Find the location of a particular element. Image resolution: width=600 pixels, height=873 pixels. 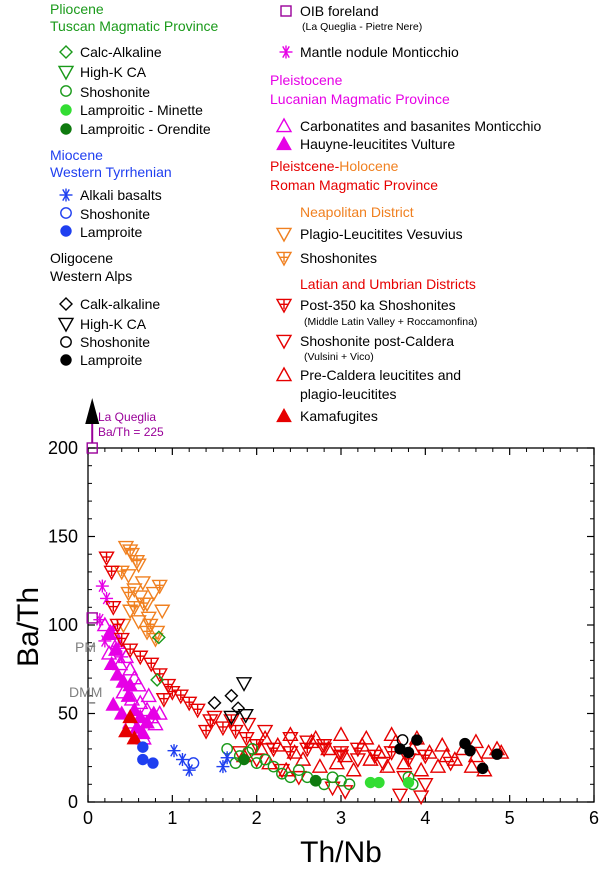

y-axis-label: Ba/Th is located at coordinates (28, 627).